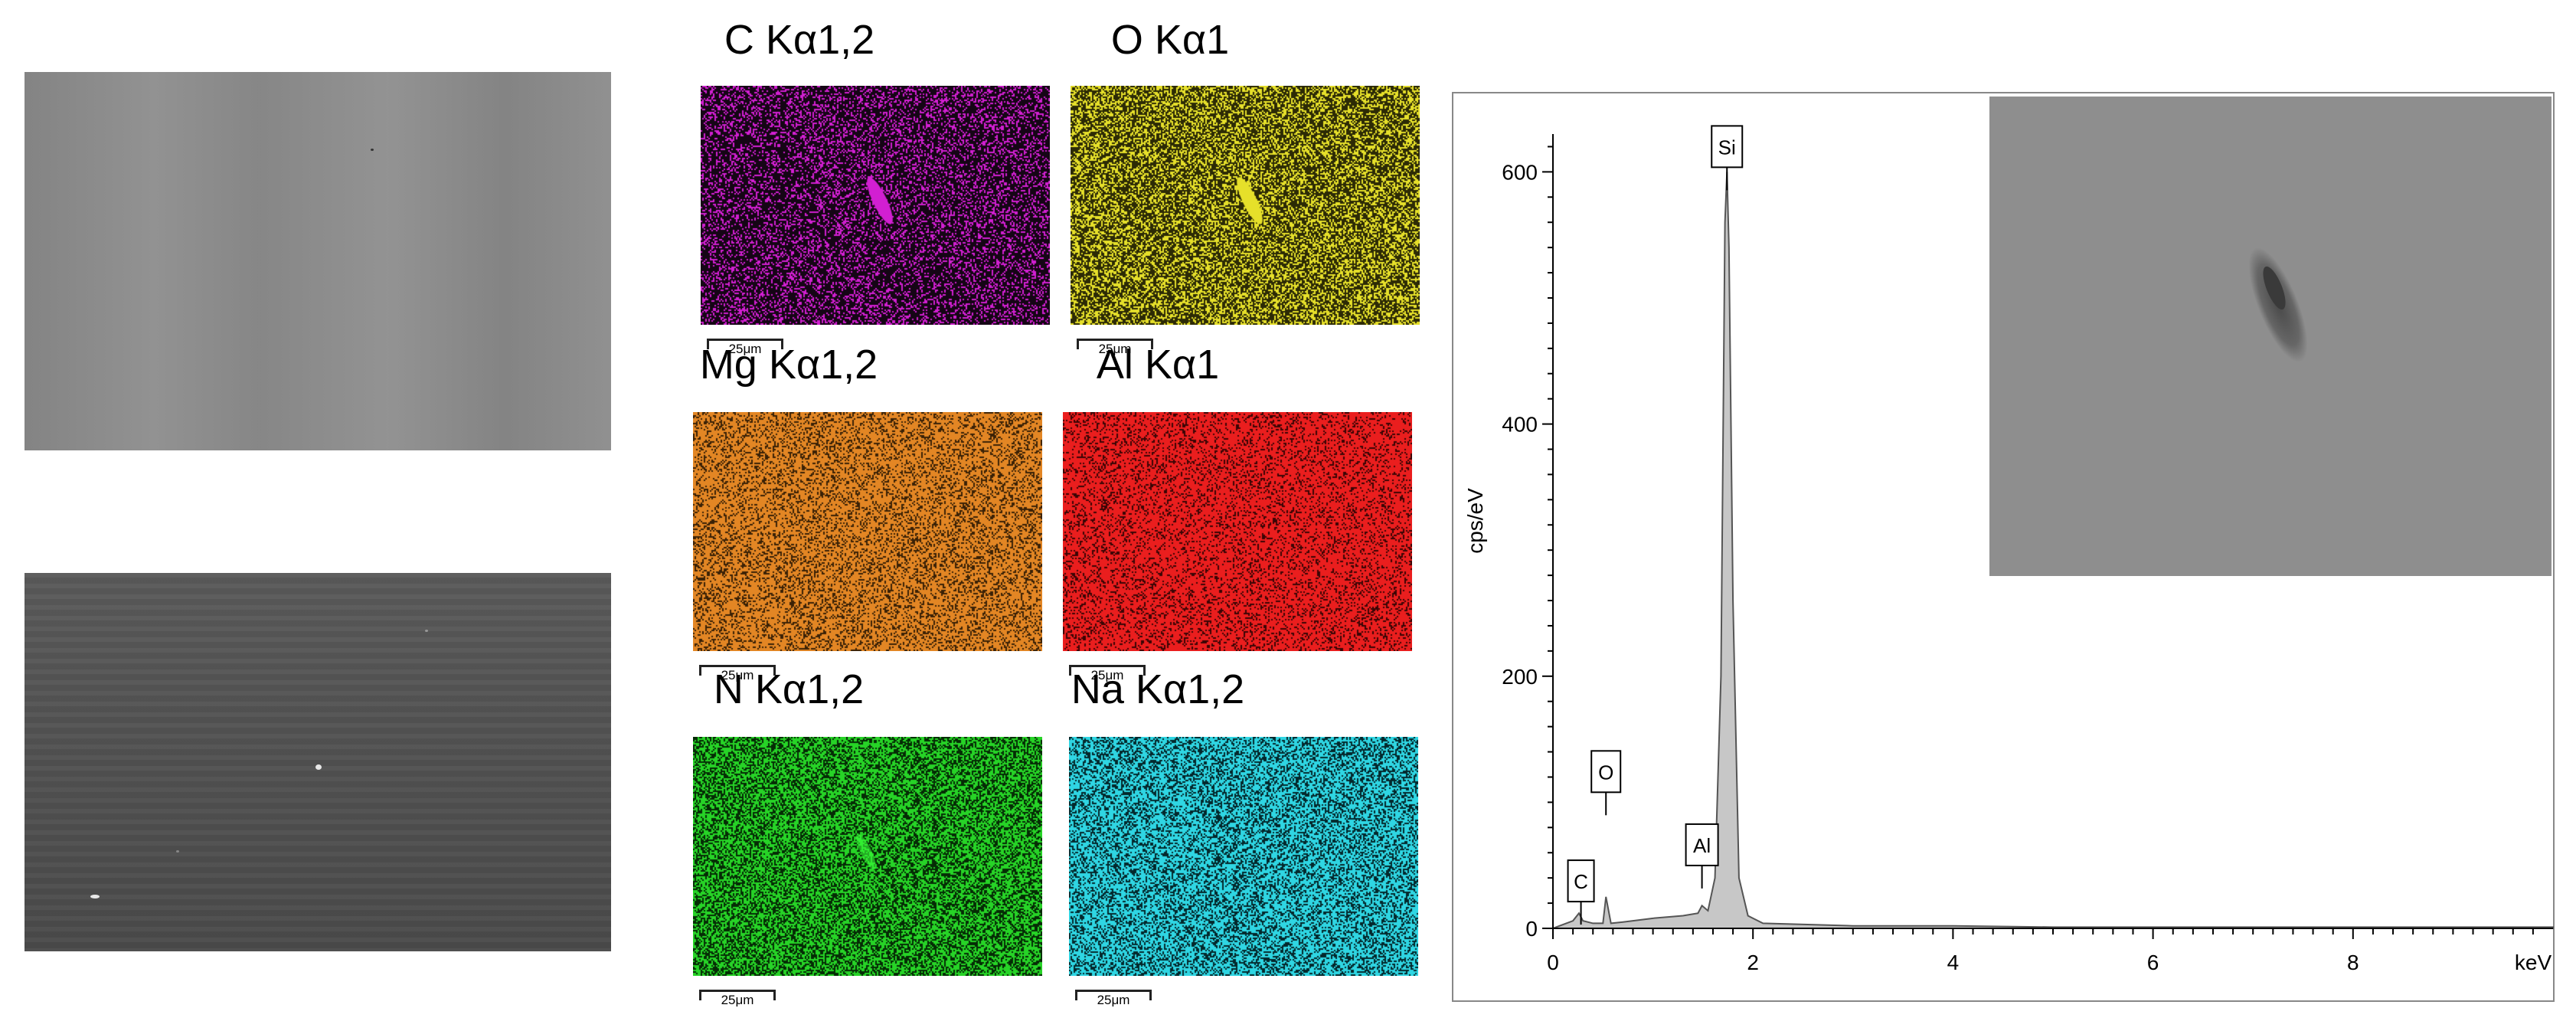 This screenshot has width=2576, height=1031. I want to click on sem-image-bottom, so click(318, 762).